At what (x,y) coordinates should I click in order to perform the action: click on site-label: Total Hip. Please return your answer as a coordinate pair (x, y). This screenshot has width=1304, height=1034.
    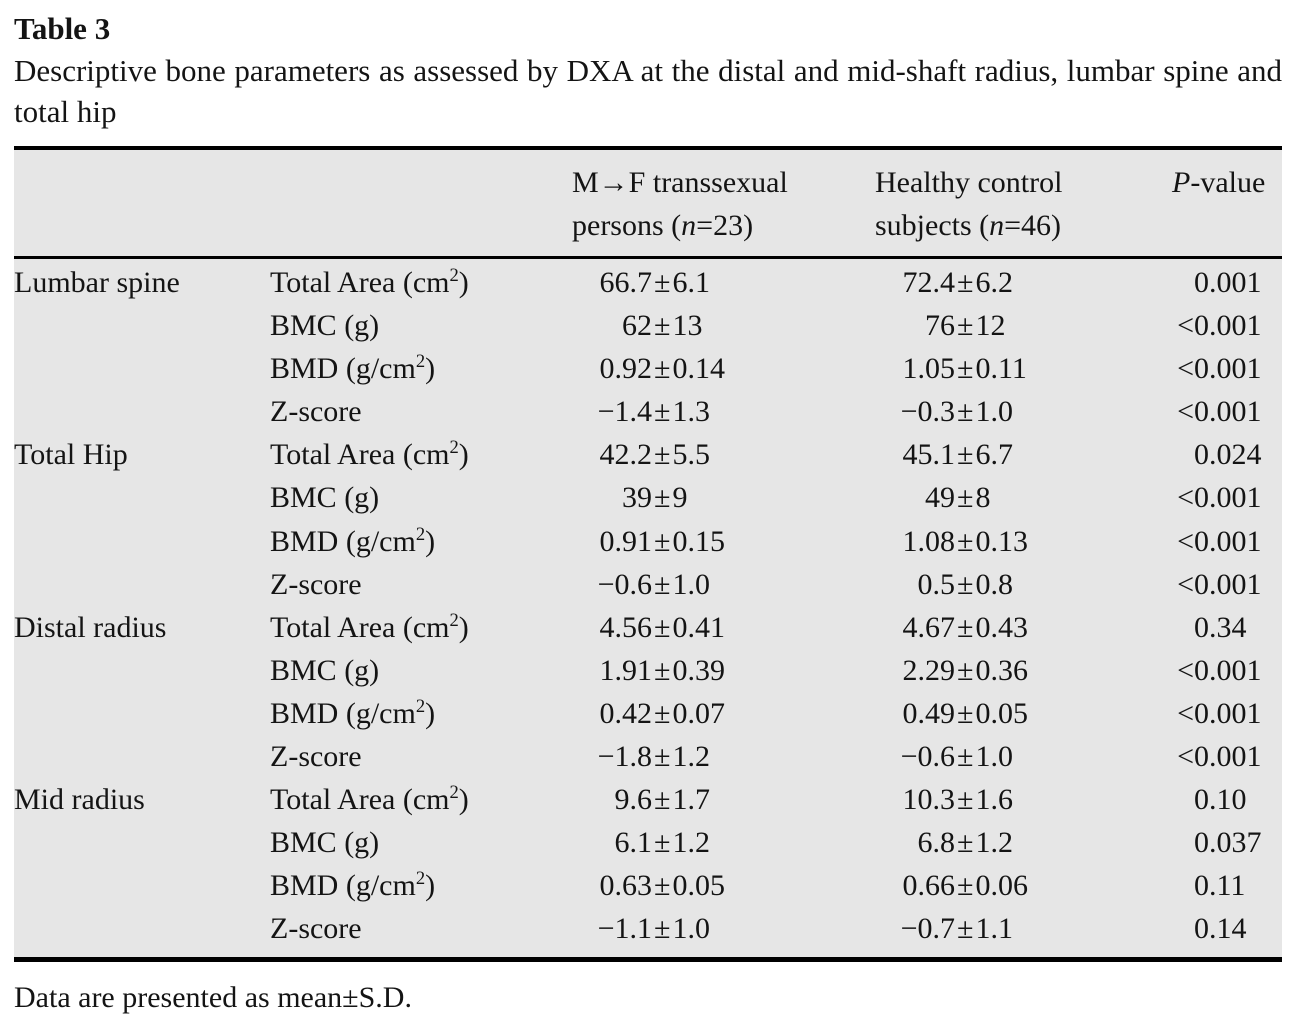
    Looking at the image, I should click on (71, 455).